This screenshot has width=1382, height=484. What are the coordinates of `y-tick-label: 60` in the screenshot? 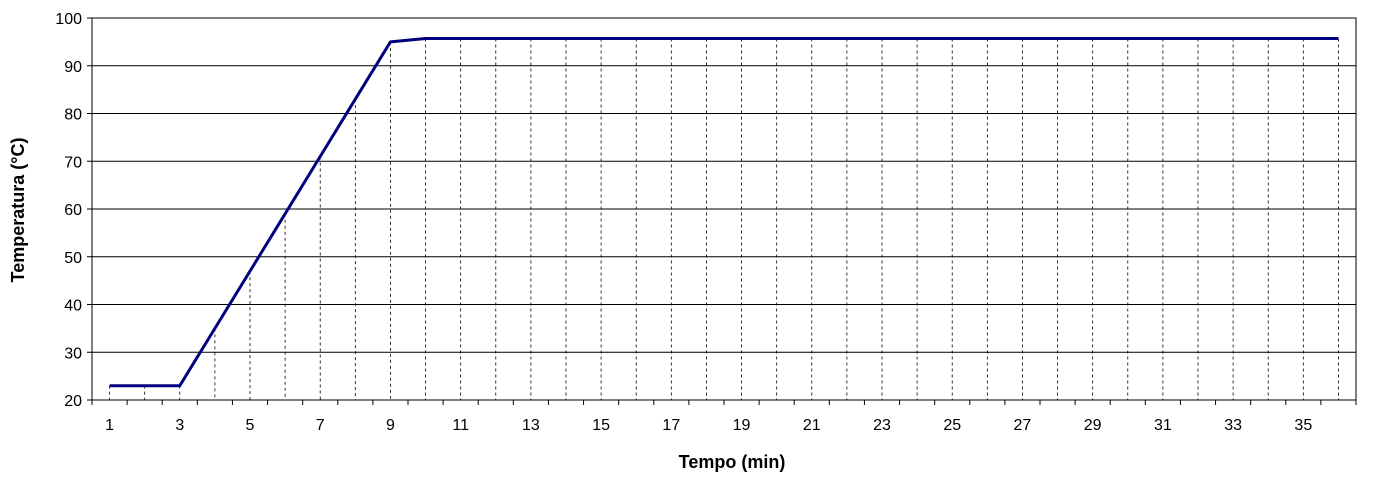 It's located at (73, 210).